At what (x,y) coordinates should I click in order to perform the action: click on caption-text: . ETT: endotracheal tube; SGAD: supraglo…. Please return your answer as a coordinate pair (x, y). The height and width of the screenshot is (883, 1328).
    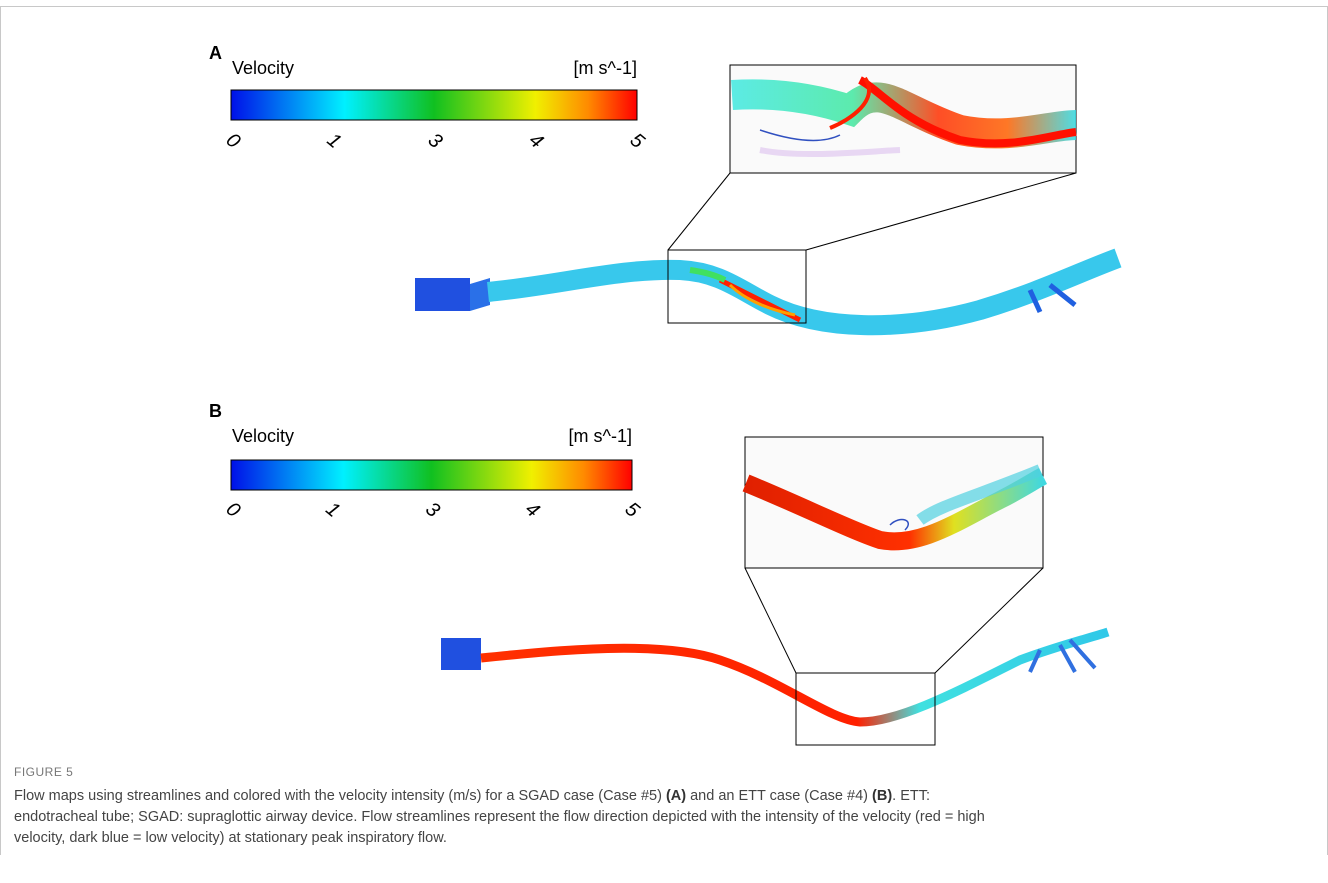
    Looking at the image, I should click on (499, 817).